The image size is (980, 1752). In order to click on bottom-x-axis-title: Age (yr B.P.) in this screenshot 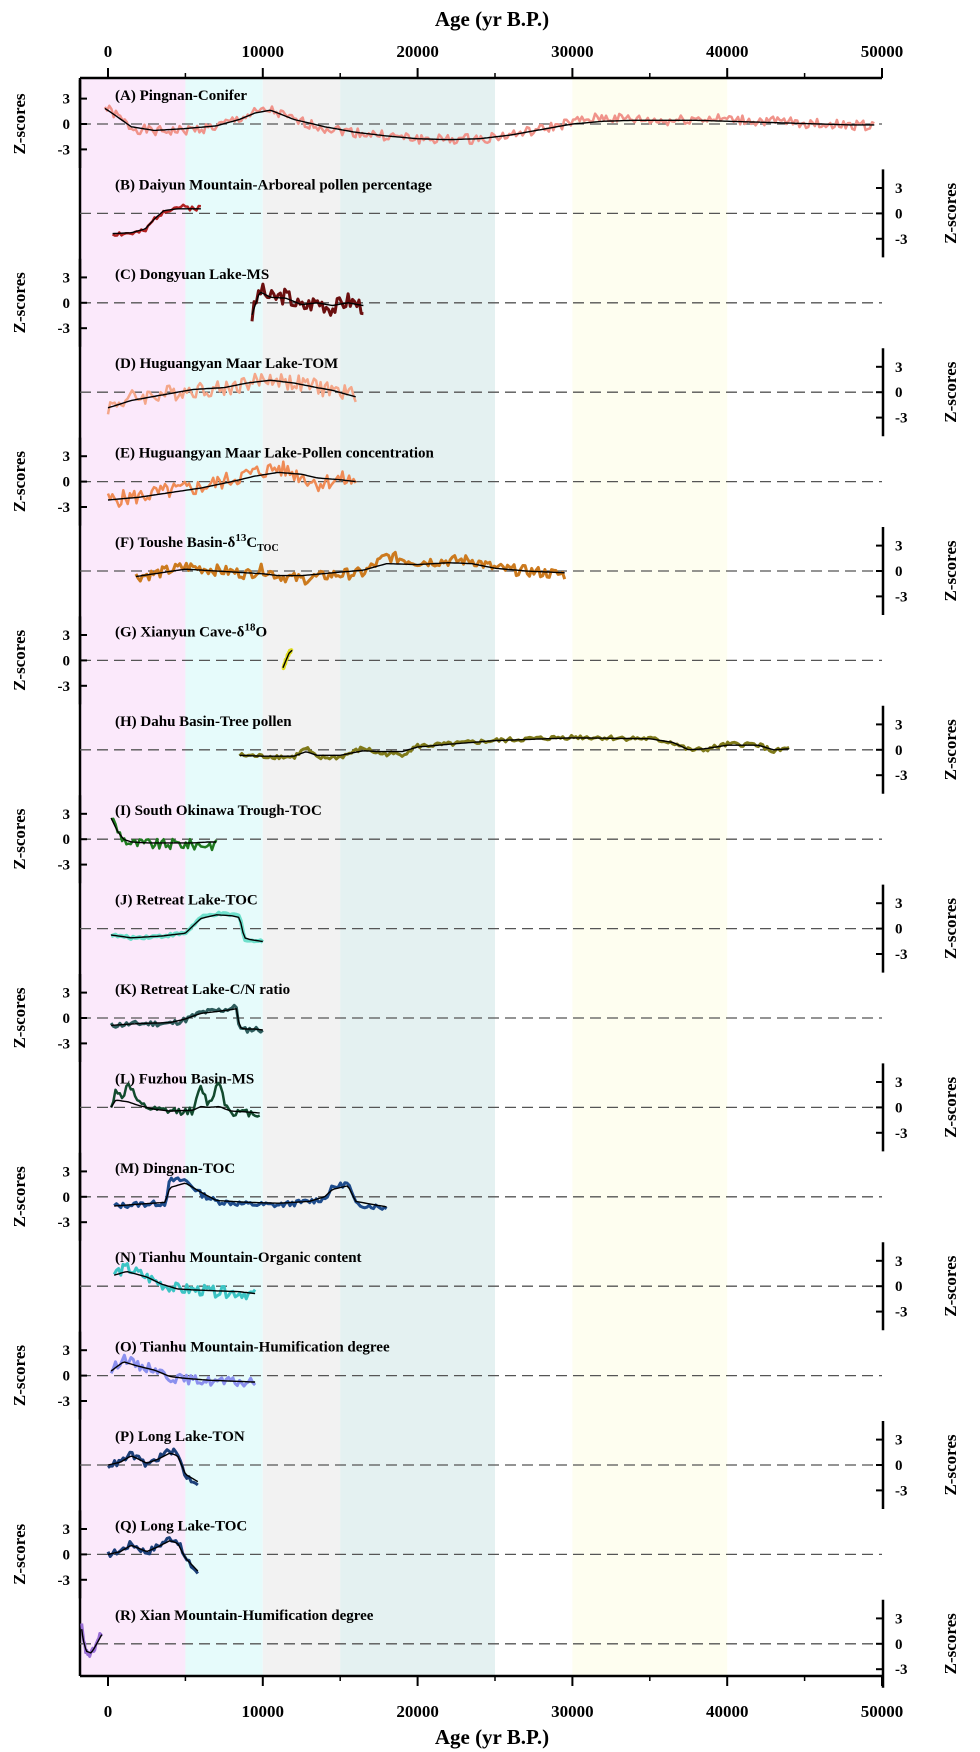, I will do `click(492, 1737)`.